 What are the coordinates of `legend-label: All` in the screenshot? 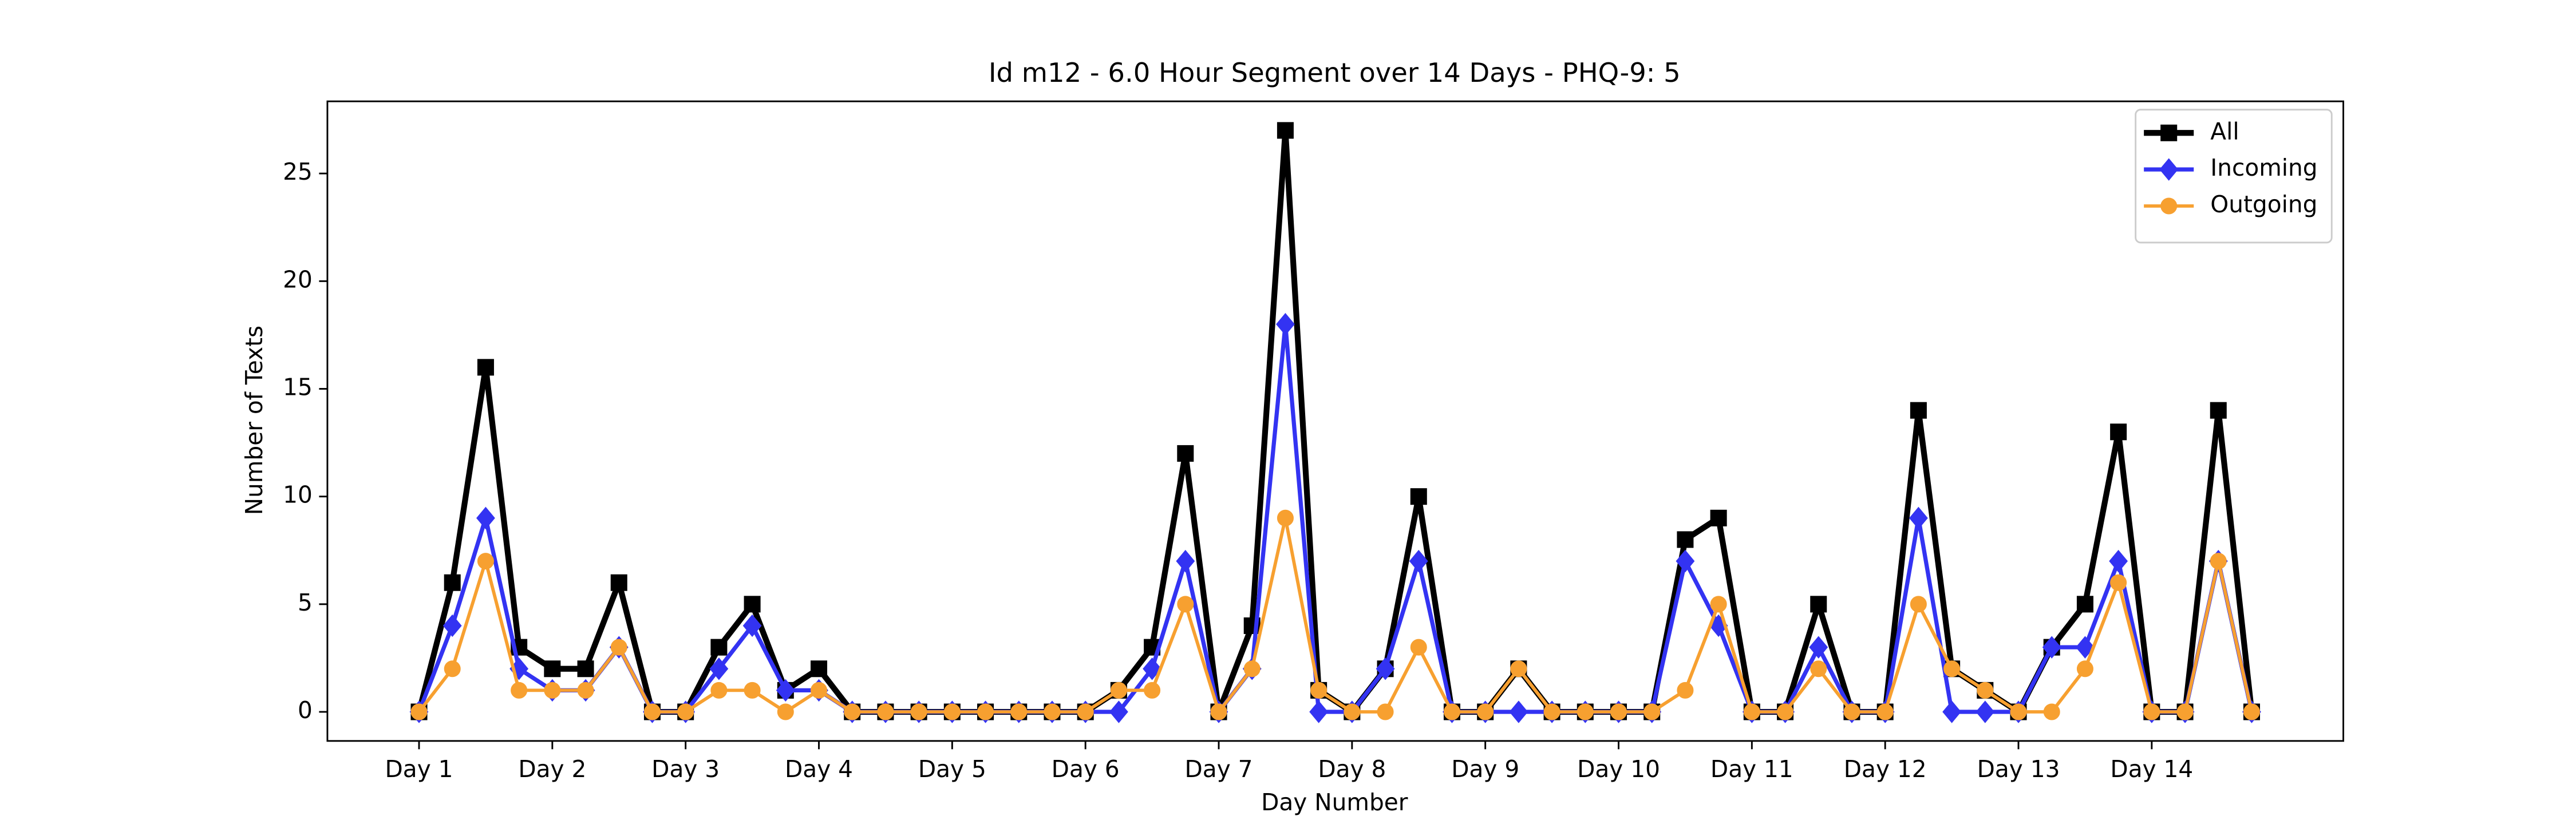 It's located at (2224, 131).